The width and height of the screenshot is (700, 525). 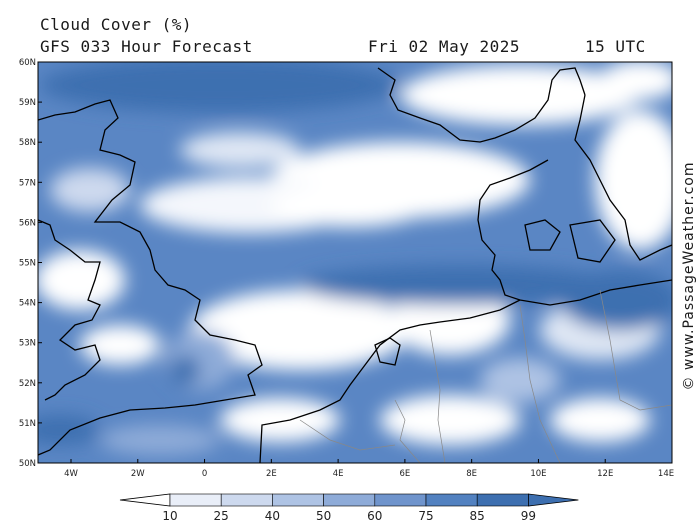 What do you see at coordinates (349, 508) in the screenshot?
I see `cloud-cover-legend: 10 25 40 50 60 75 85 99` at bounding box center [349, 508].